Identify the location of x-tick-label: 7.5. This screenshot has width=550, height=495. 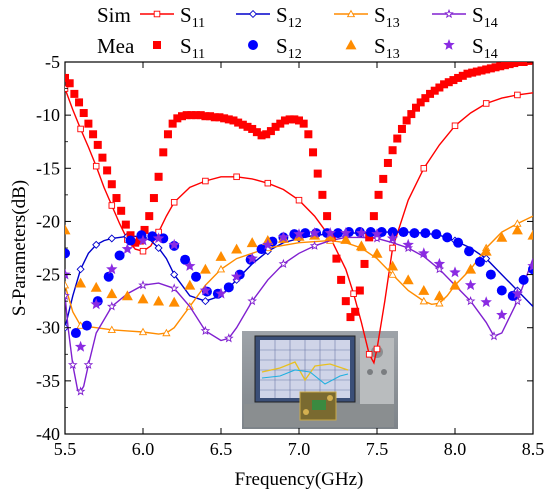
(377, 449).